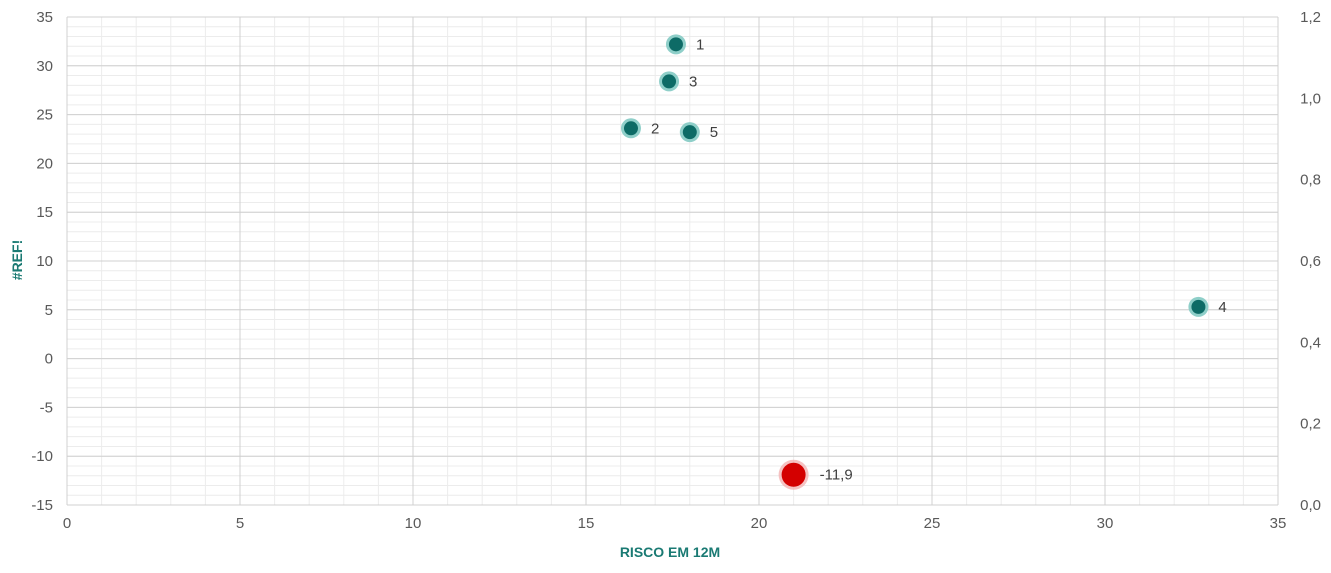  I want to click on y-tick-label: 10, so click(44, 261).